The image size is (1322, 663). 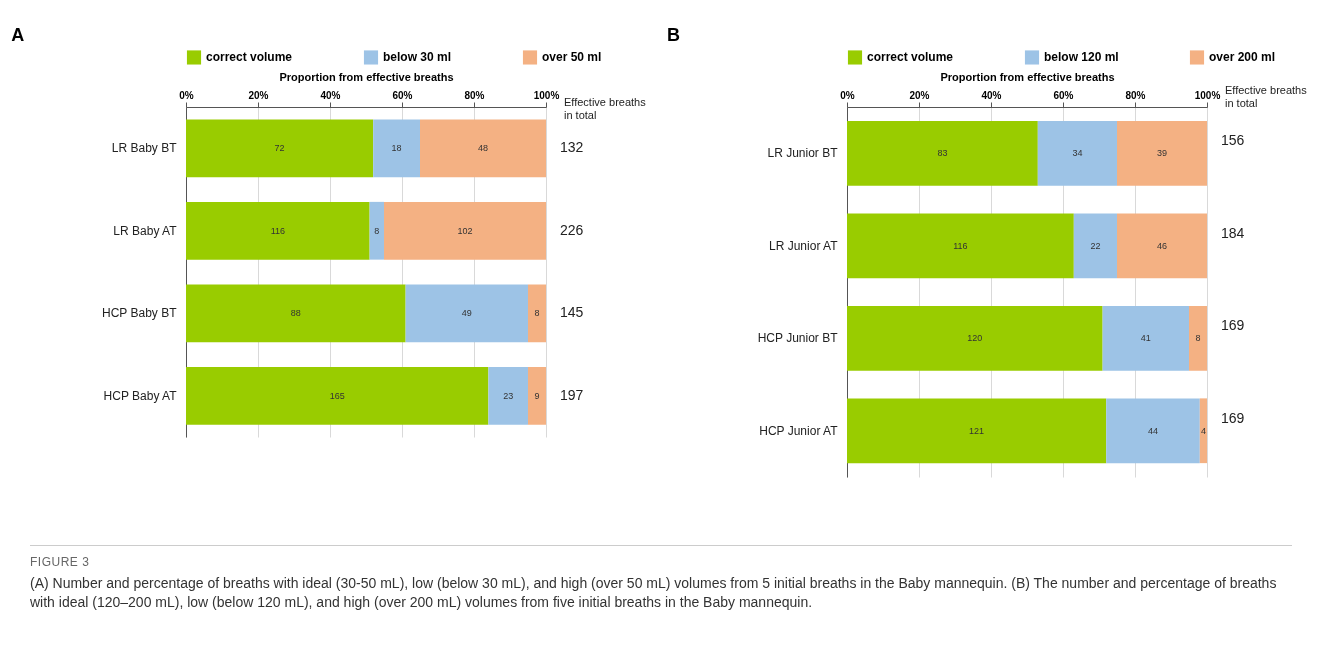 What do you see at coordinates (140, 313) in the screenshot?
I see `y-tick-label: HCP Baby BT` at bounding box center [140, 313].